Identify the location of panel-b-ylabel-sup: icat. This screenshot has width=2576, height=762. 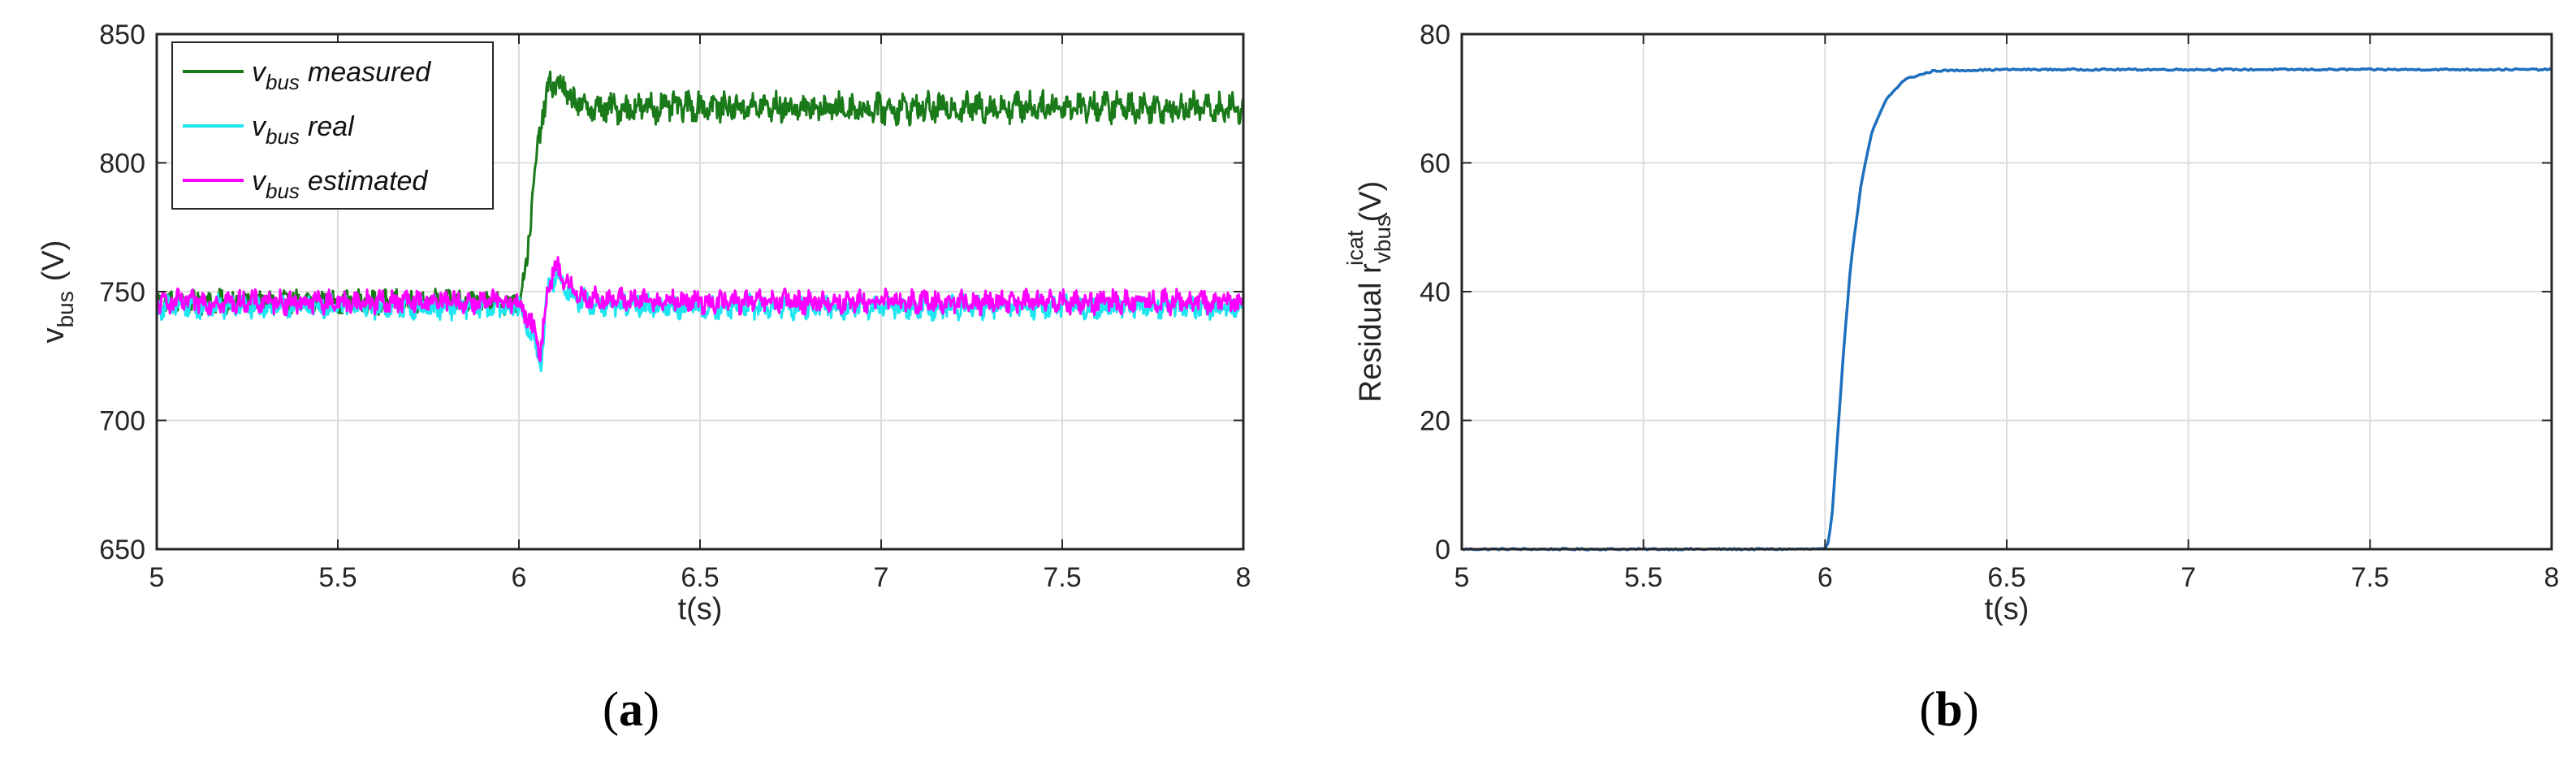
(1355, 248).